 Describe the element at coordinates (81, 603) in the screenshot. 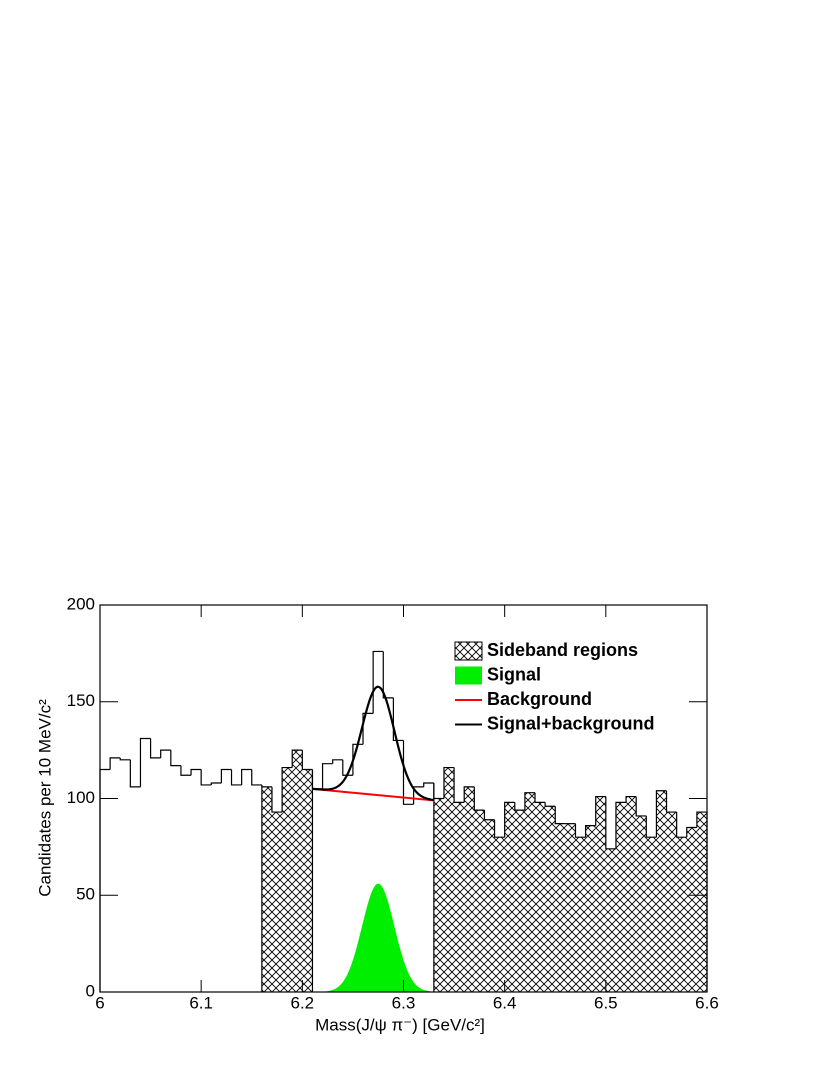

I see `y-tick-label: 200` at that location.